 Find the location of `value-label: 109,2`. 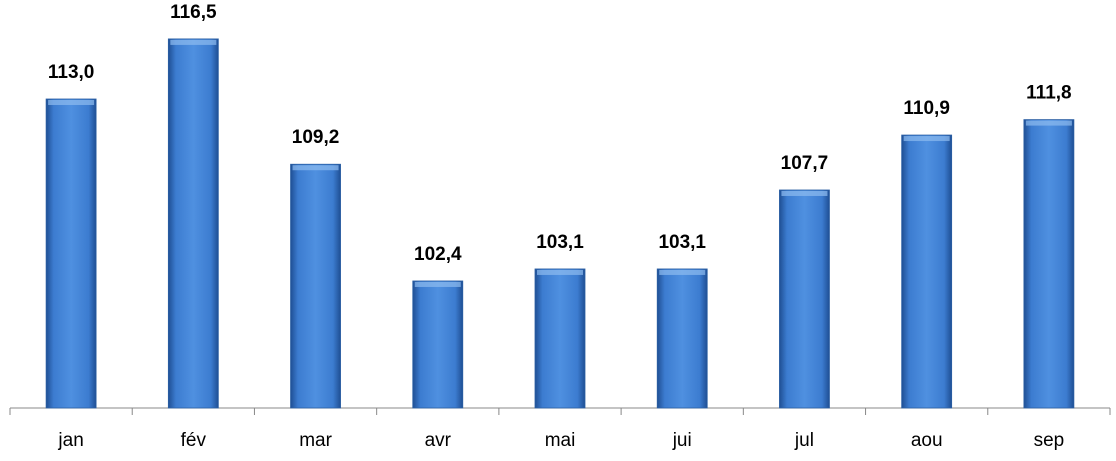

value-label: 109,2 is located at coordinates (316, 137).